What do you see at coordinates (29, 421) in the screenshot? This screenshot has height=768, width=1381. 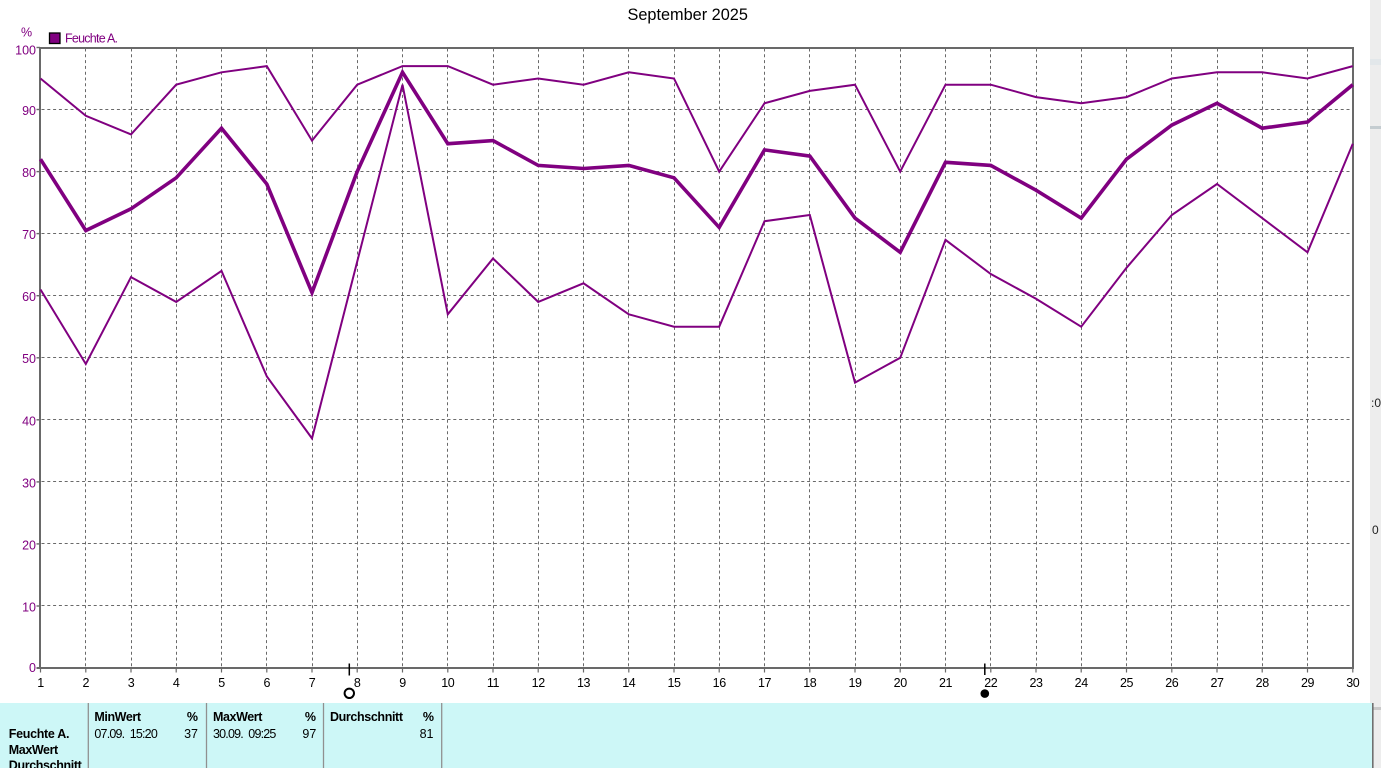 I see `svg-text: 40` at bounding box center [29, 421].